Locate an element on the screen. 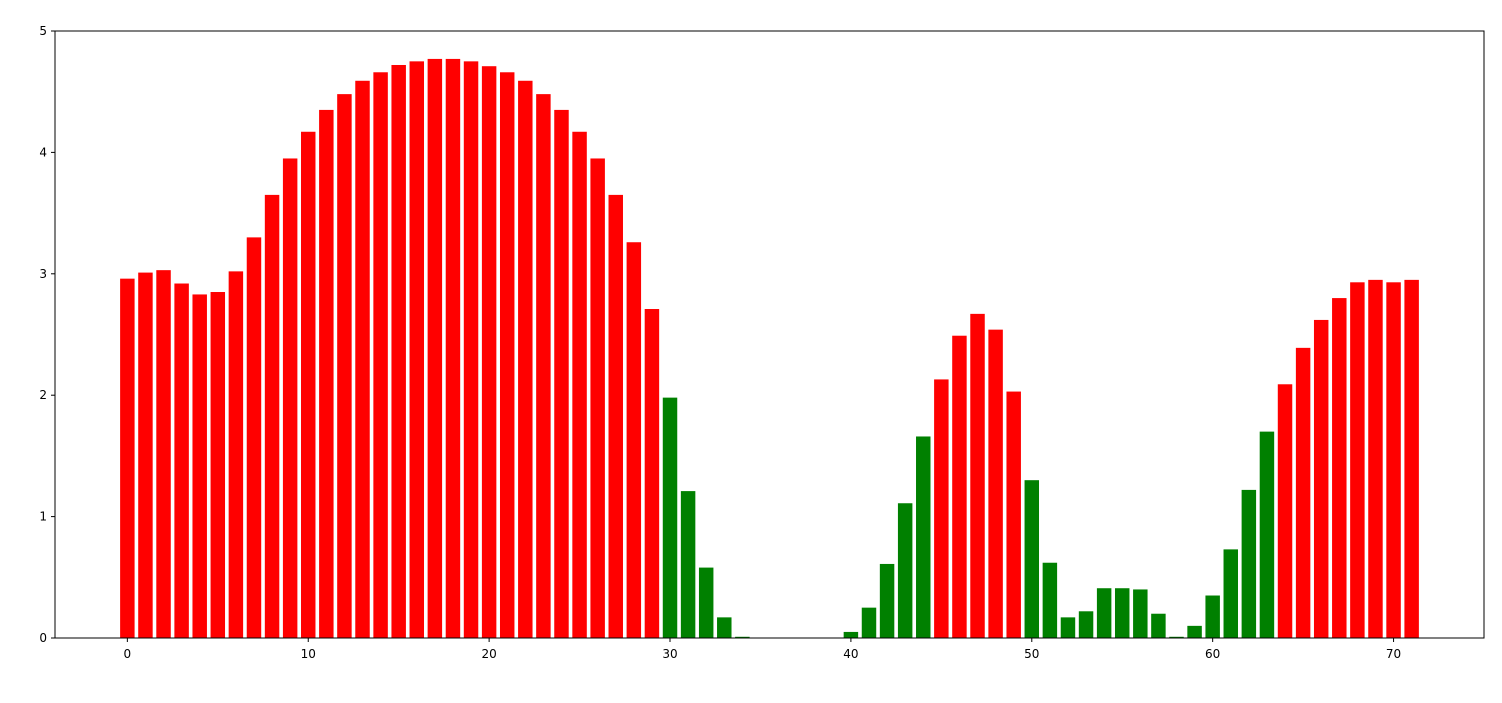  x-tick-label: 50 is located at coordinates (1031, 654).